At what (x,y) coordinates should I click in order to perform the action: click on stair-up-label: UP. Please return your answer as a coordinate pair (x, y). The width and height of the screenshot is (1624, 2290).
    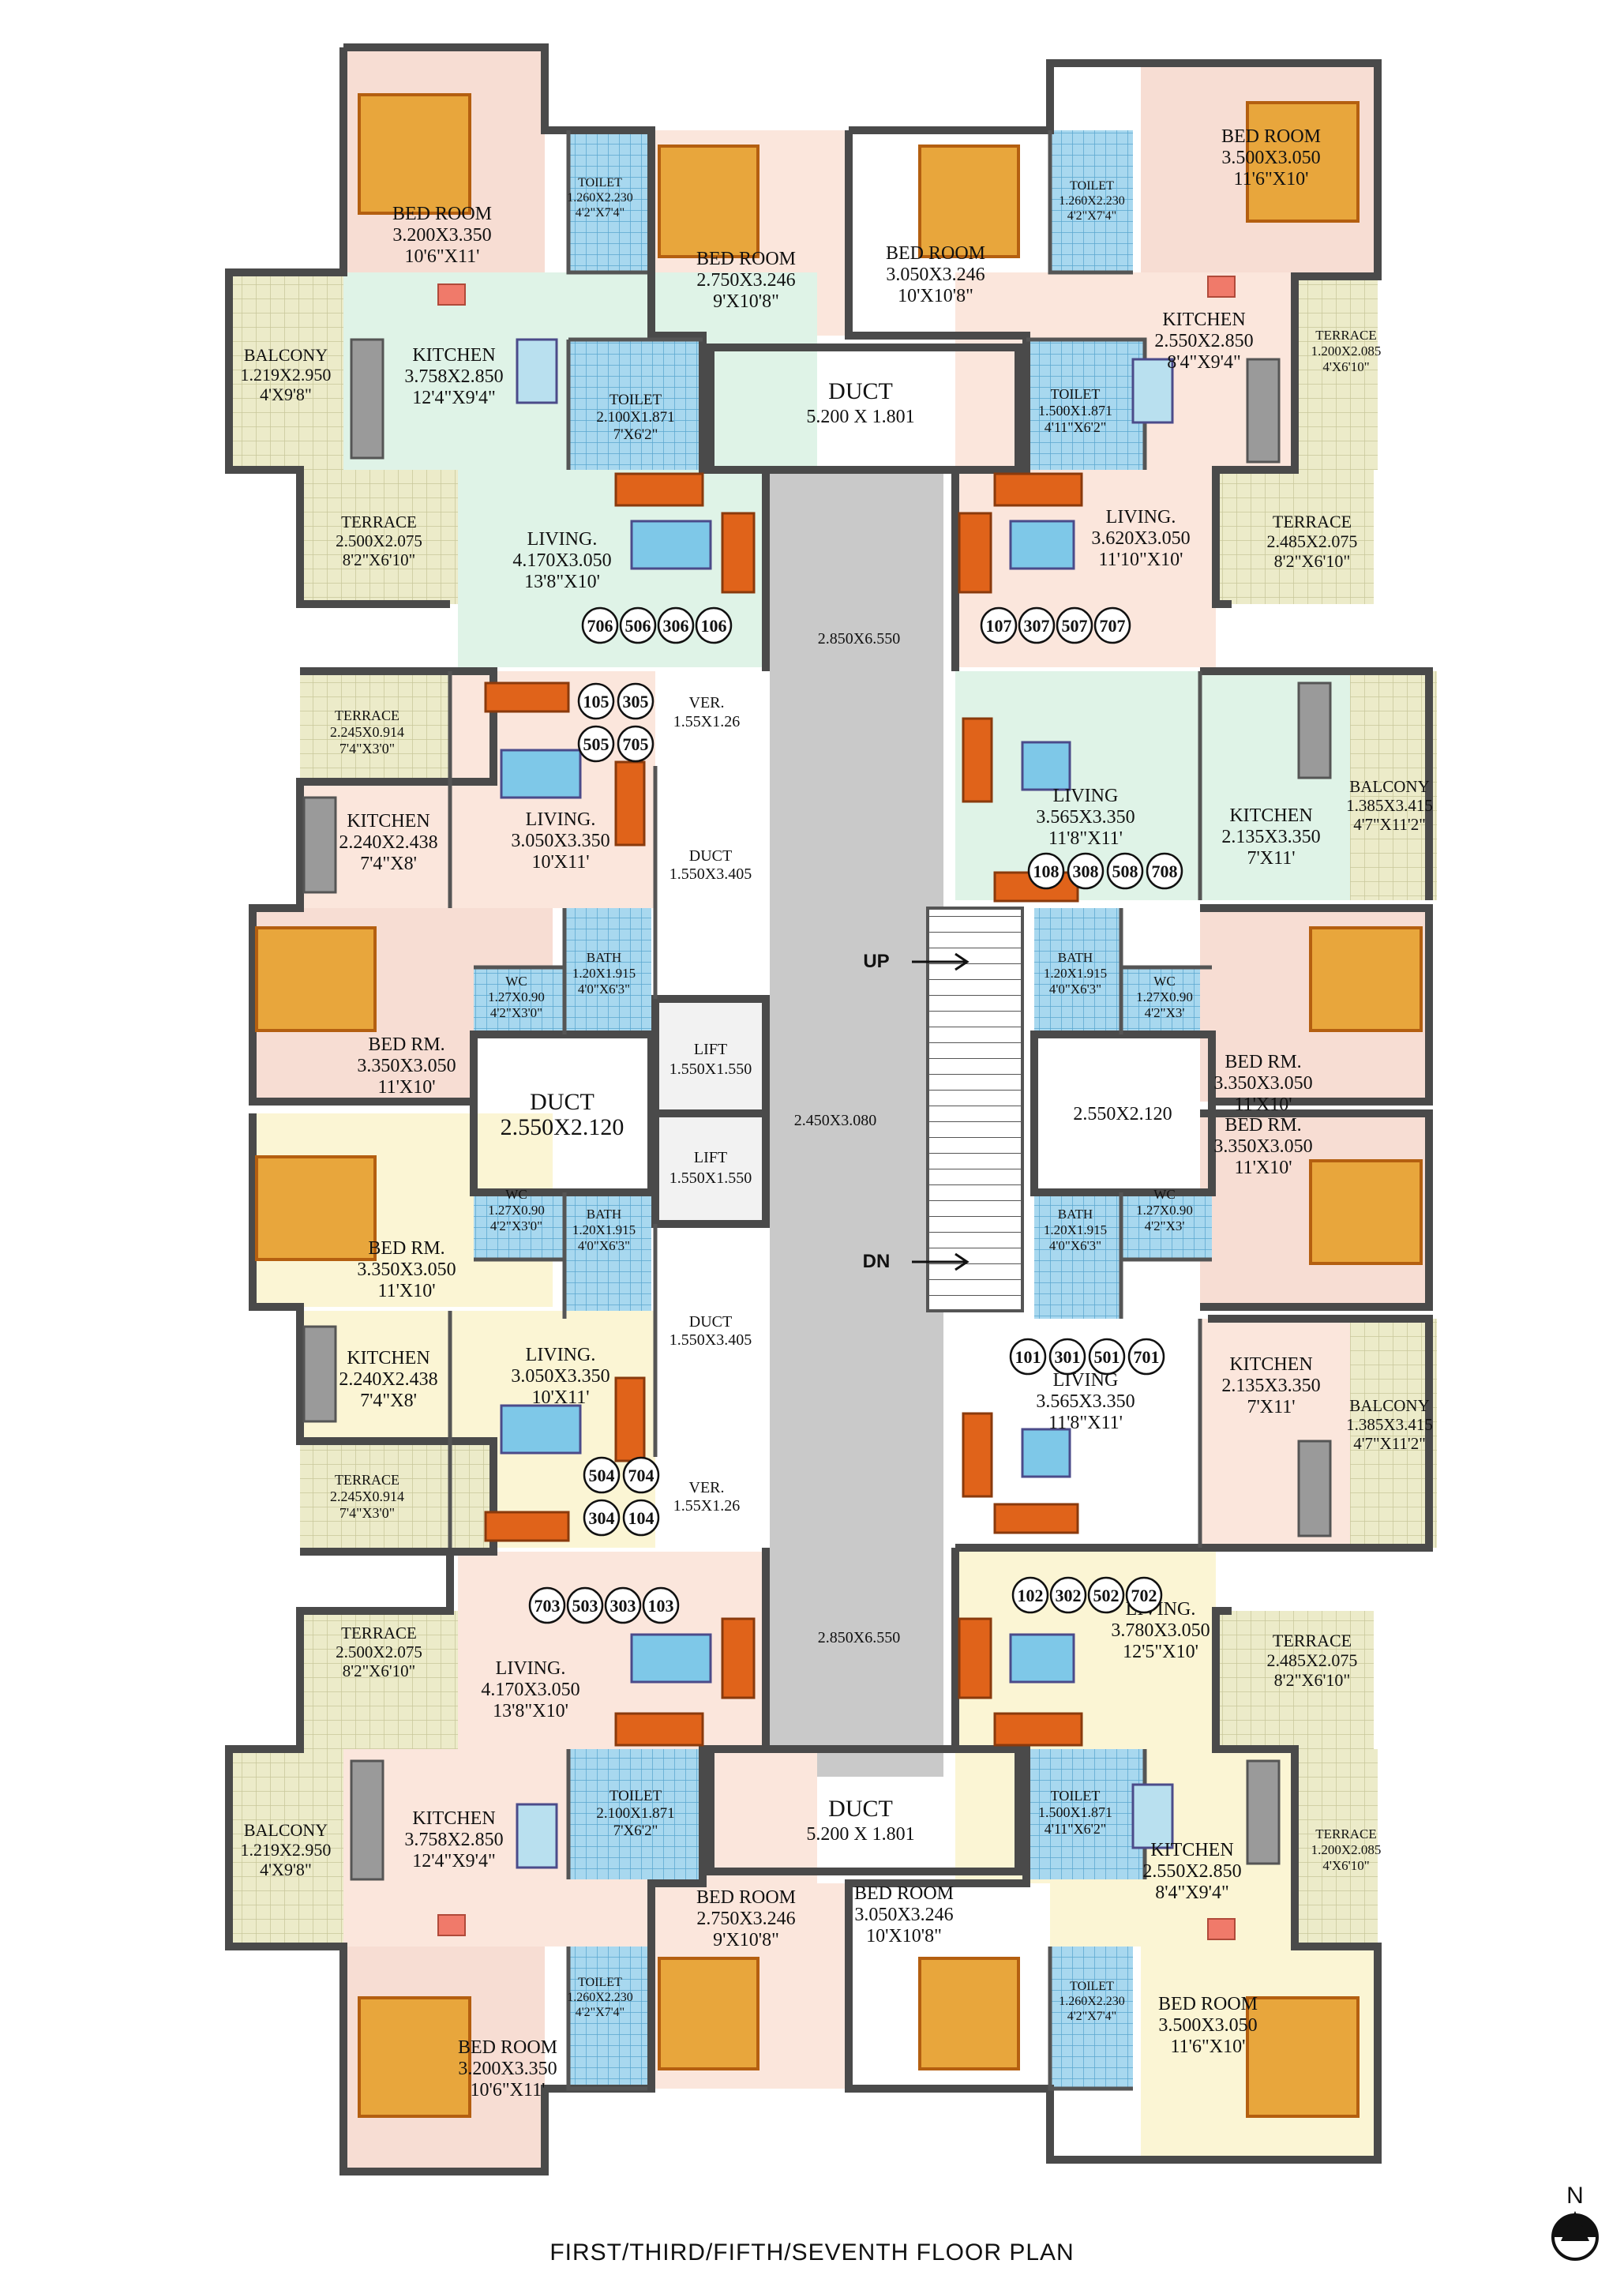
    Looking at the image, I should click on (876, 961).